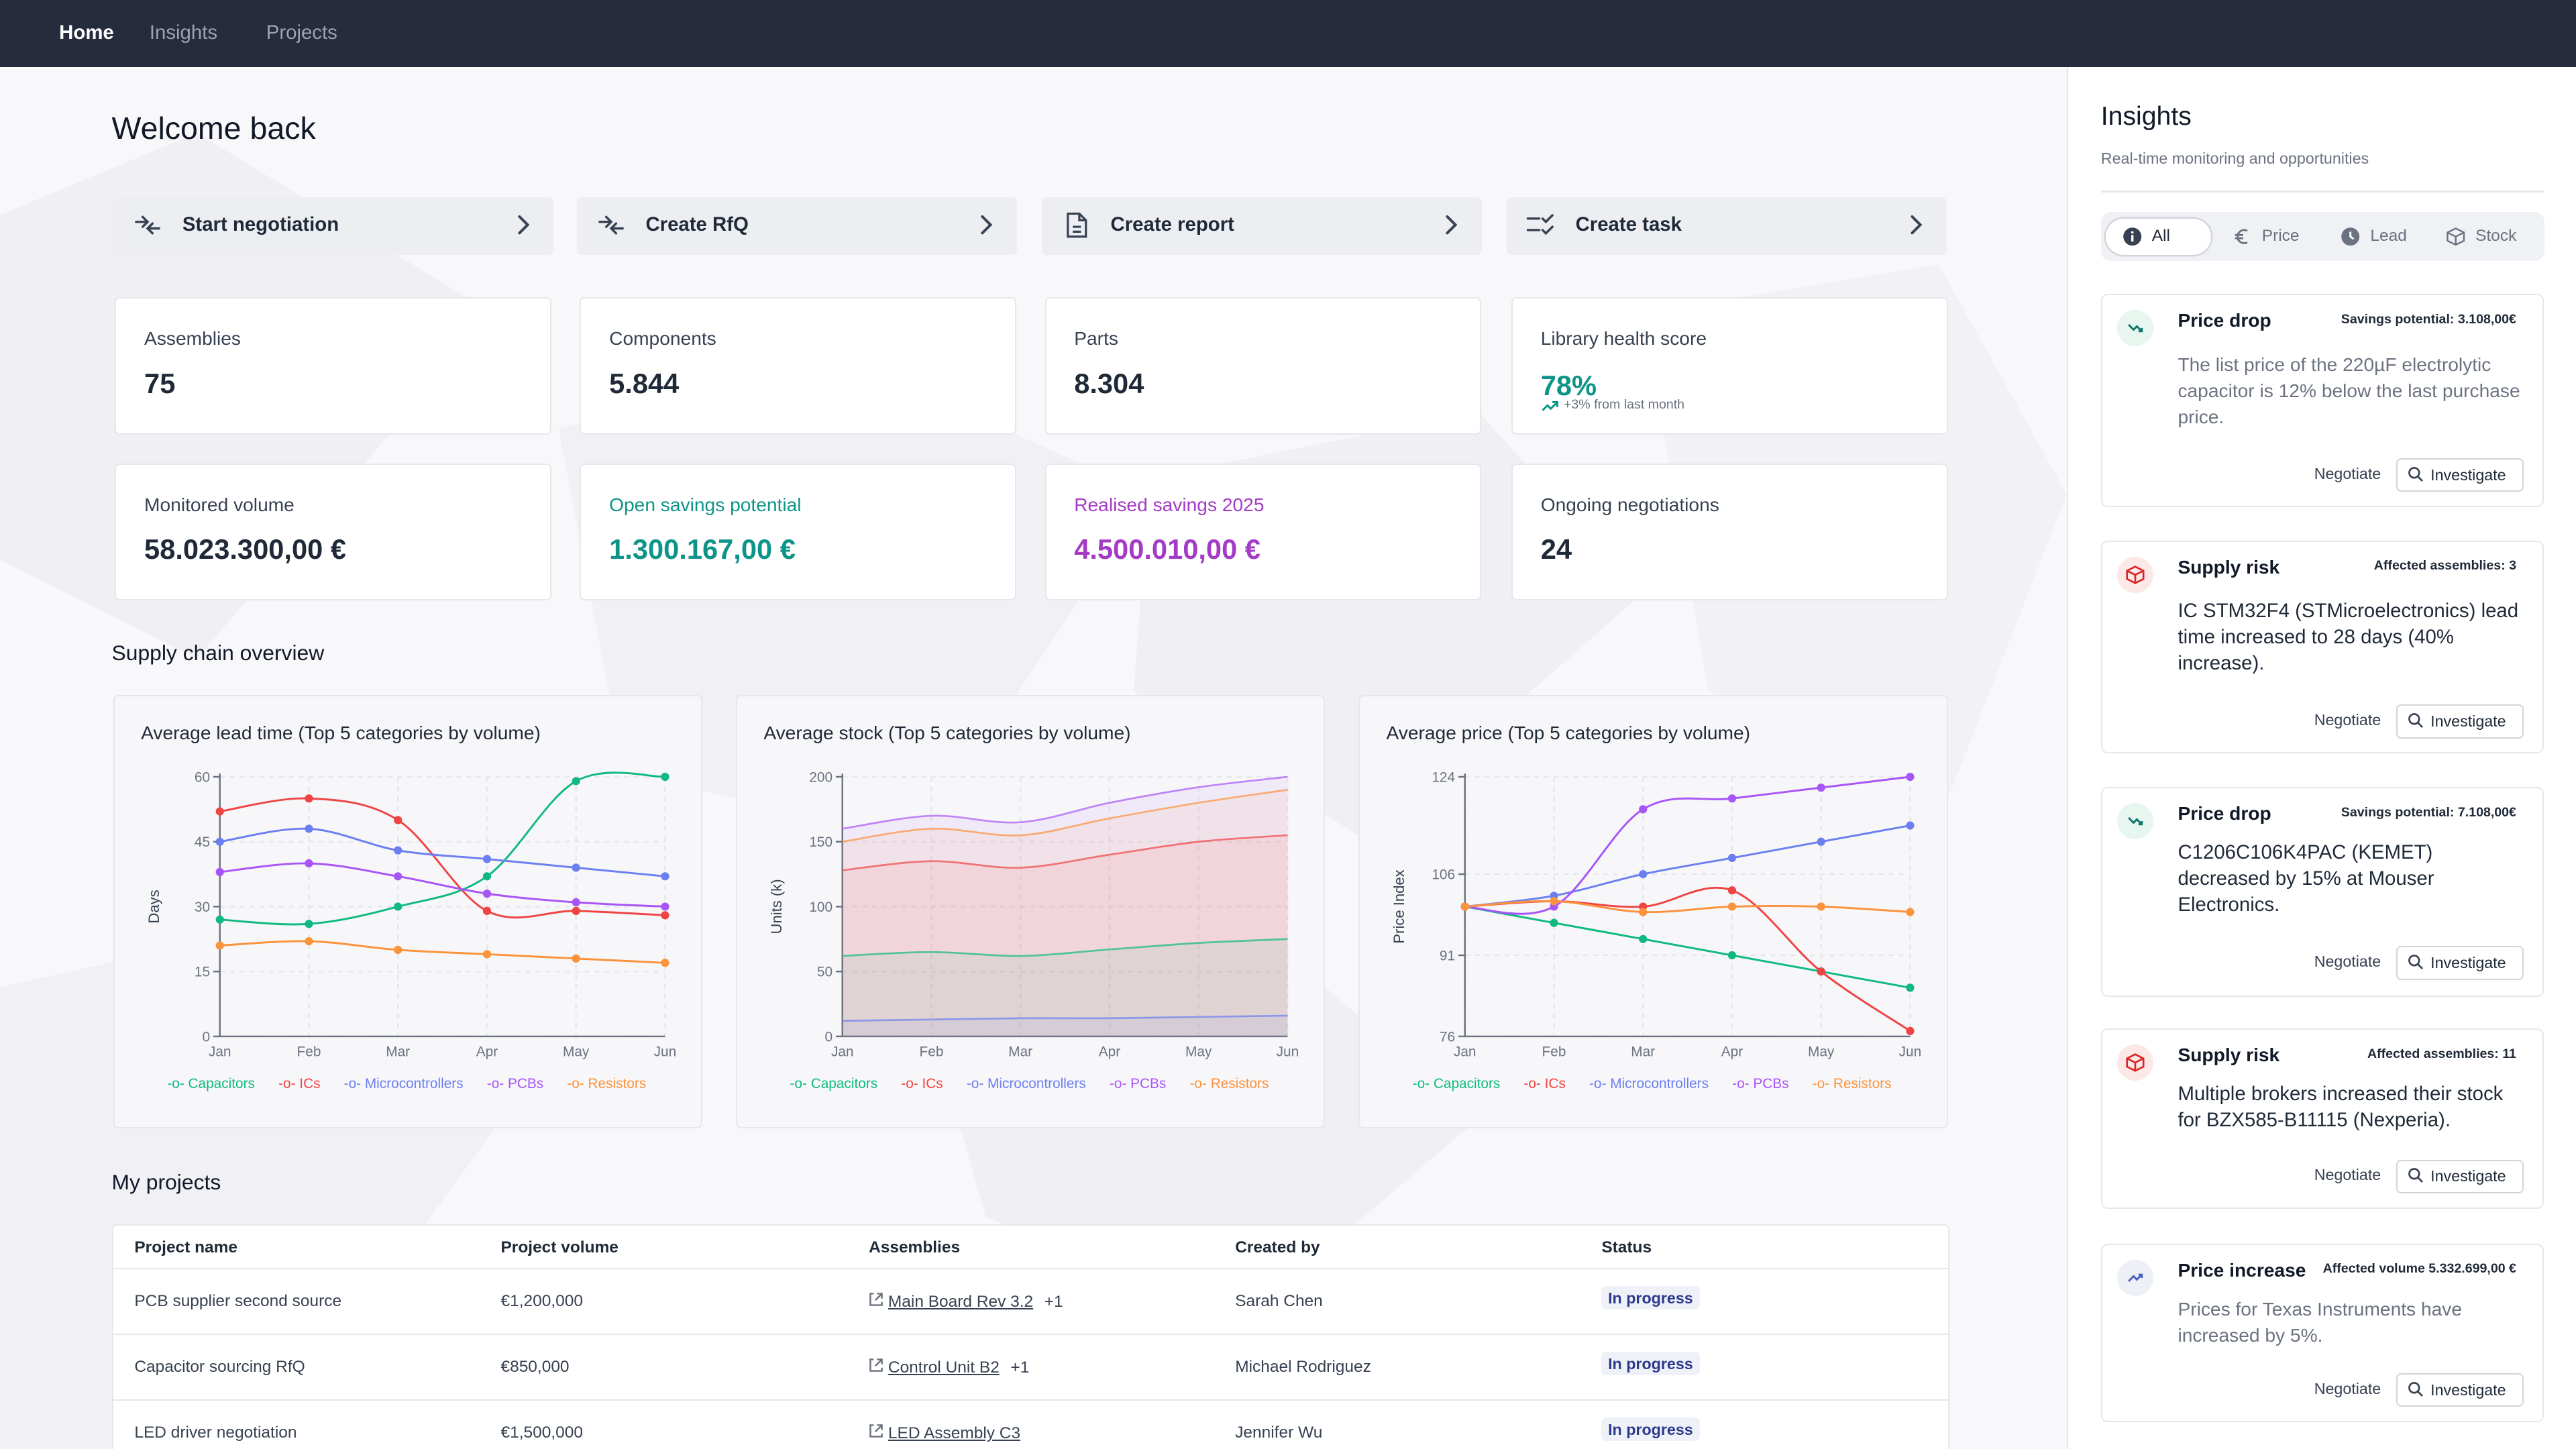 The image size is (2576, 1449). Describe the element at coordinates (202, 842) in the screenshot. I see `y-tick-label: 45` at that location.